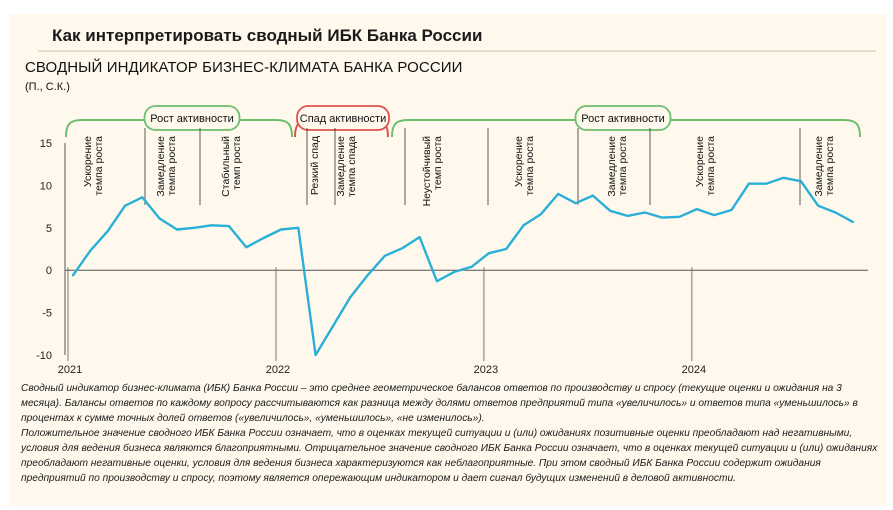  I want to click on annotation: Резкий спад, so click(315, 165).